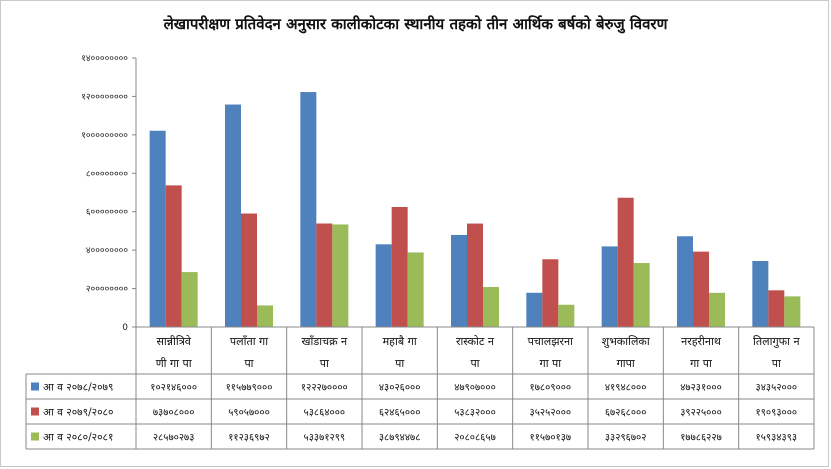 This screenshot has height=469, width=831. What do you see at coordinates (104, 136) in the screenshot?
I see `y-tick-label: १०००००००००` at bounding box center [104, 136].